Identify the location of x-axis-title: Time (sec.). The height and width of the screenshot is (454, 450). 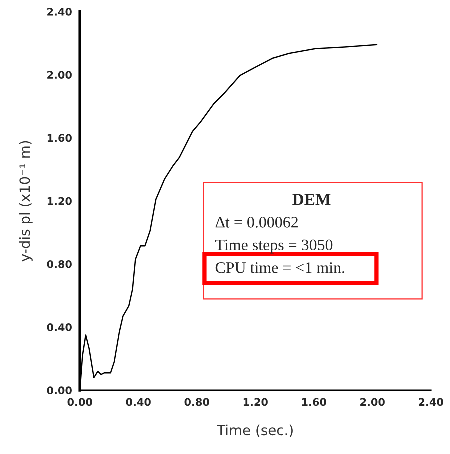
(255, 431).